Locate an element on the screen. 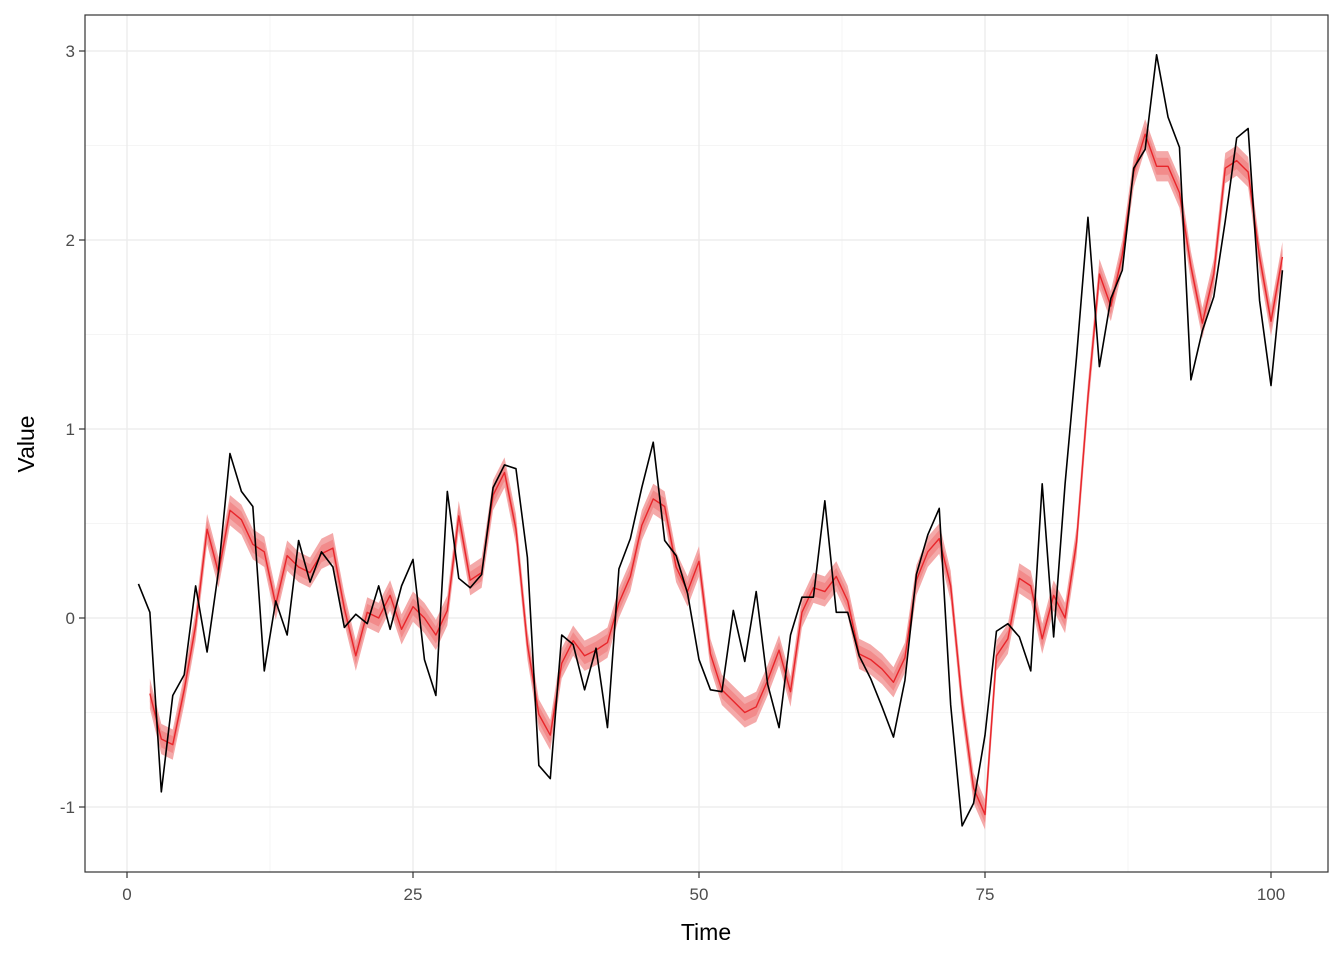  x-axis: 0 25 50 75 100 is located at coordinates (703, 888).